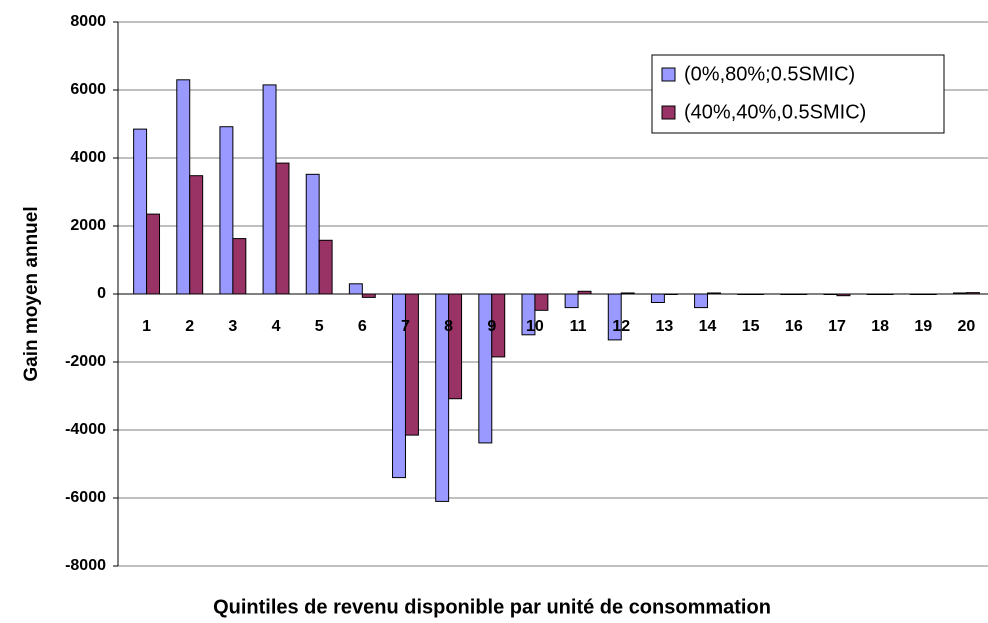 Image resolution: width=988 pixels, height=623 pixels. Describe the element at coordinates (798, 94) in the screenshot. I see `legend-box` at that location.